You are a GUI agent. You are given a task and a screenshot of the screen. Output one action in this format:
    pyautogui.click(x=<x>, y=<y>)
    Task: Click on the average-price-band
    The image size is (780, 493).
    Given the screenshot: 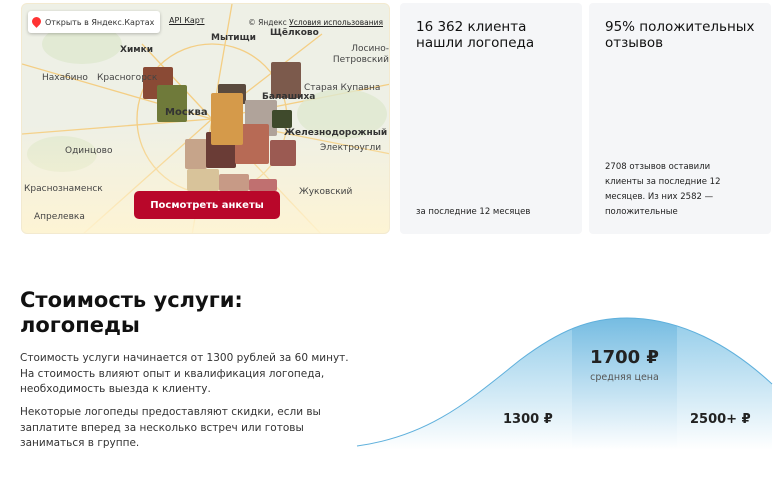 What is the action you would take?
    pyautogui.click(x=624, y=384)
    